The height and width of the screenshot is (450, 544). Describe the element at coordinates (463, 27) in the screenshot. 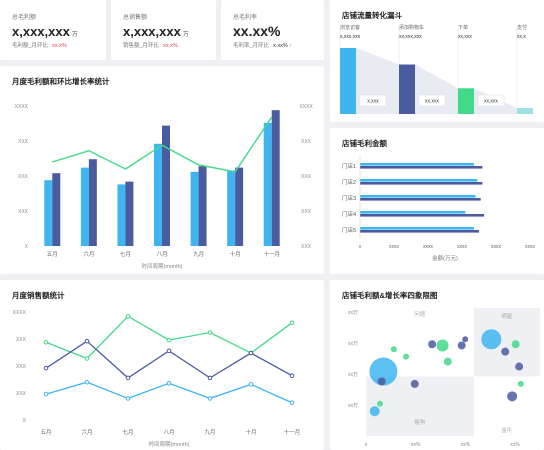

I see `stage-name: 下单` at that location.